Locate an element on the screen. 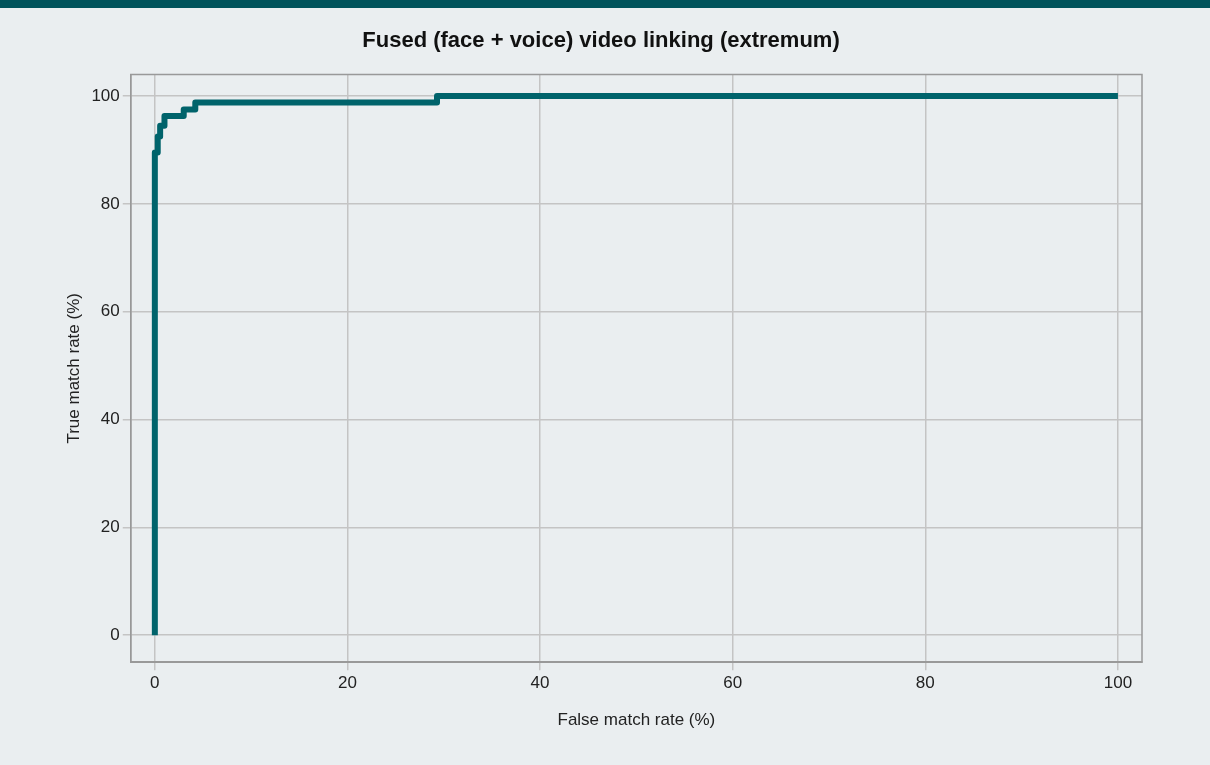 This screenshot has height=765, width=1210. y-tick-label: 100 is located at coordinates (105, 95).